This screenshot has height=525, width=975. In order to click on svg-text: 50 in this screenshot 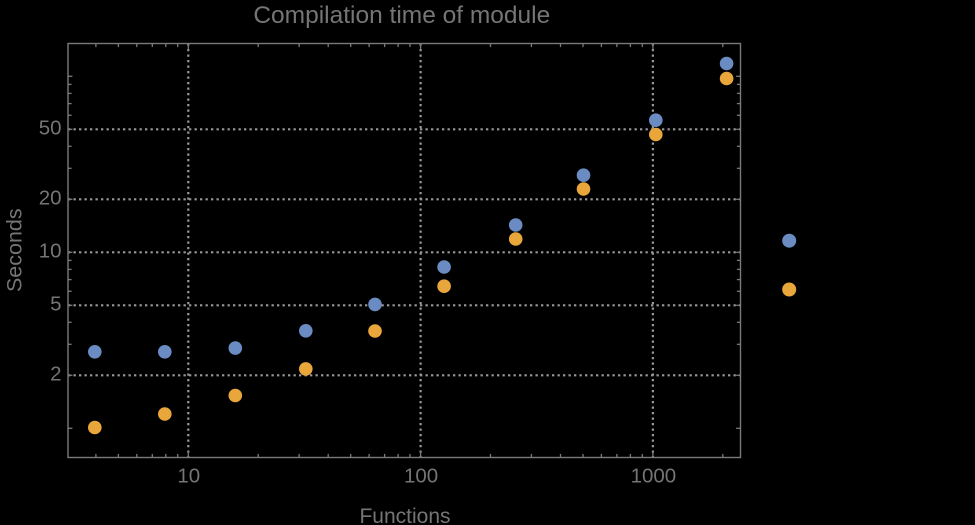, I will do `click(50, 128)`.